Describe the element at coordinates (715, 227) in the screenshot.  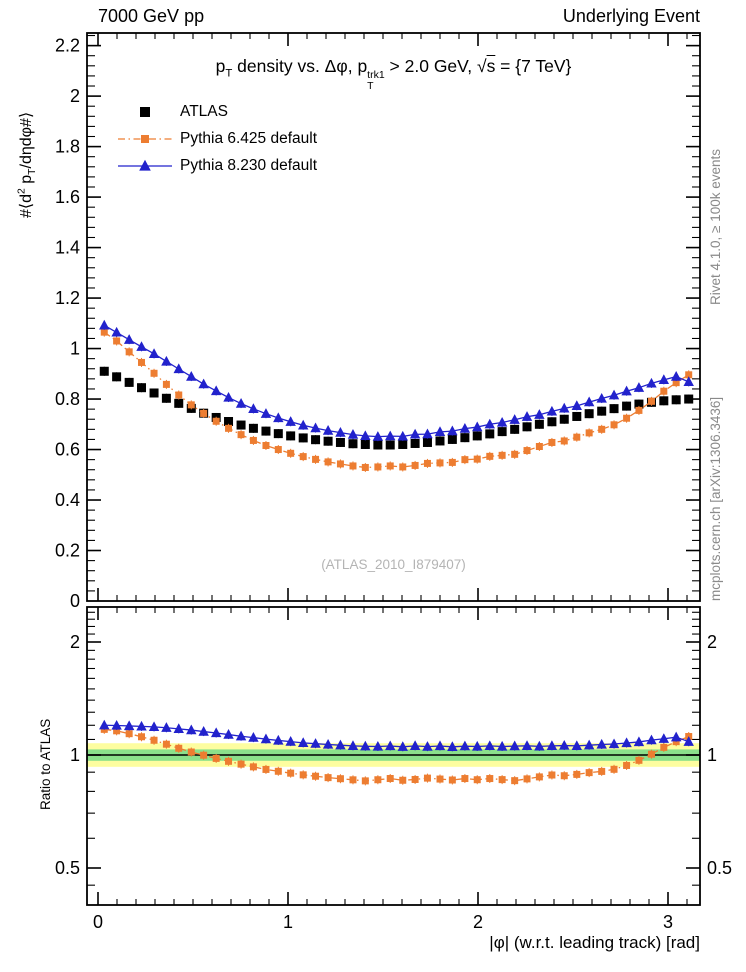
I see `rivet-version-caption: Rivet 4.1.0, ≥ 100k events` at that location.